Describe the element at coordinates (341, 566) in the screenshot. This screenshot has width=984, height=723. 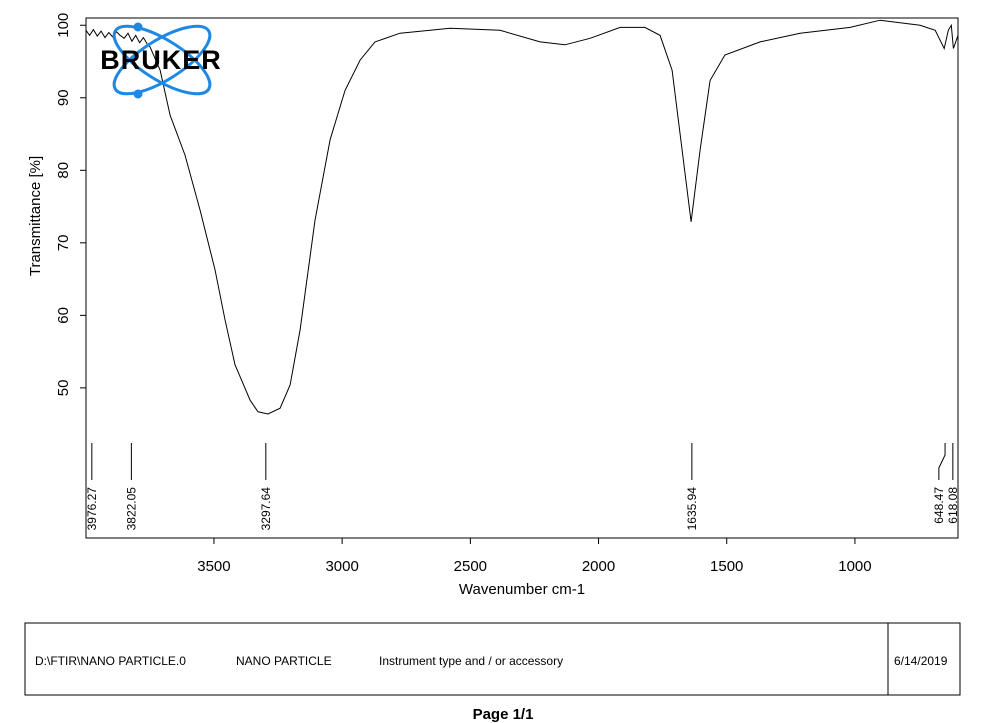
I see `x-tick-label: 3000` at that location.